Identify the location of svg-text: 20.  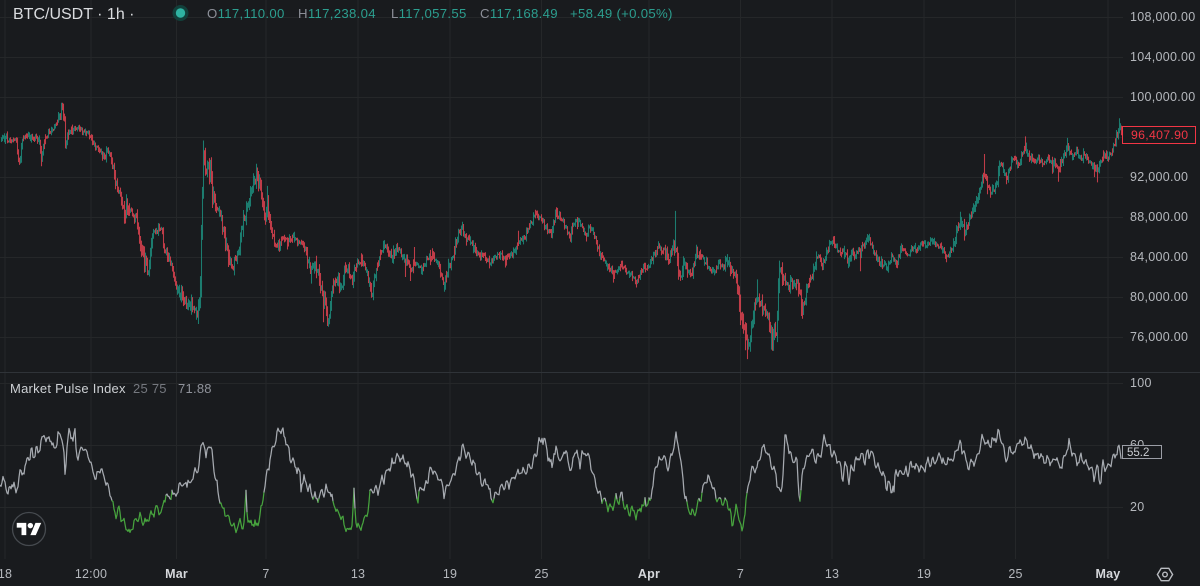
(1137, 507).